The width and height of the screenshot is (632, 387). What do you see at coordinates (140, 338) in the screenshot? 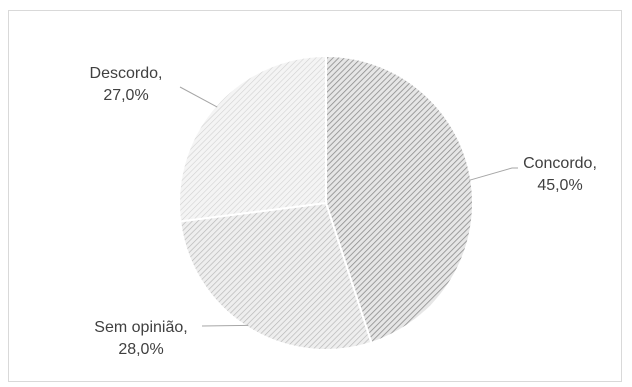
I see `data-label: Sem opinião, 28,0%` at bounding box center [140, 338].